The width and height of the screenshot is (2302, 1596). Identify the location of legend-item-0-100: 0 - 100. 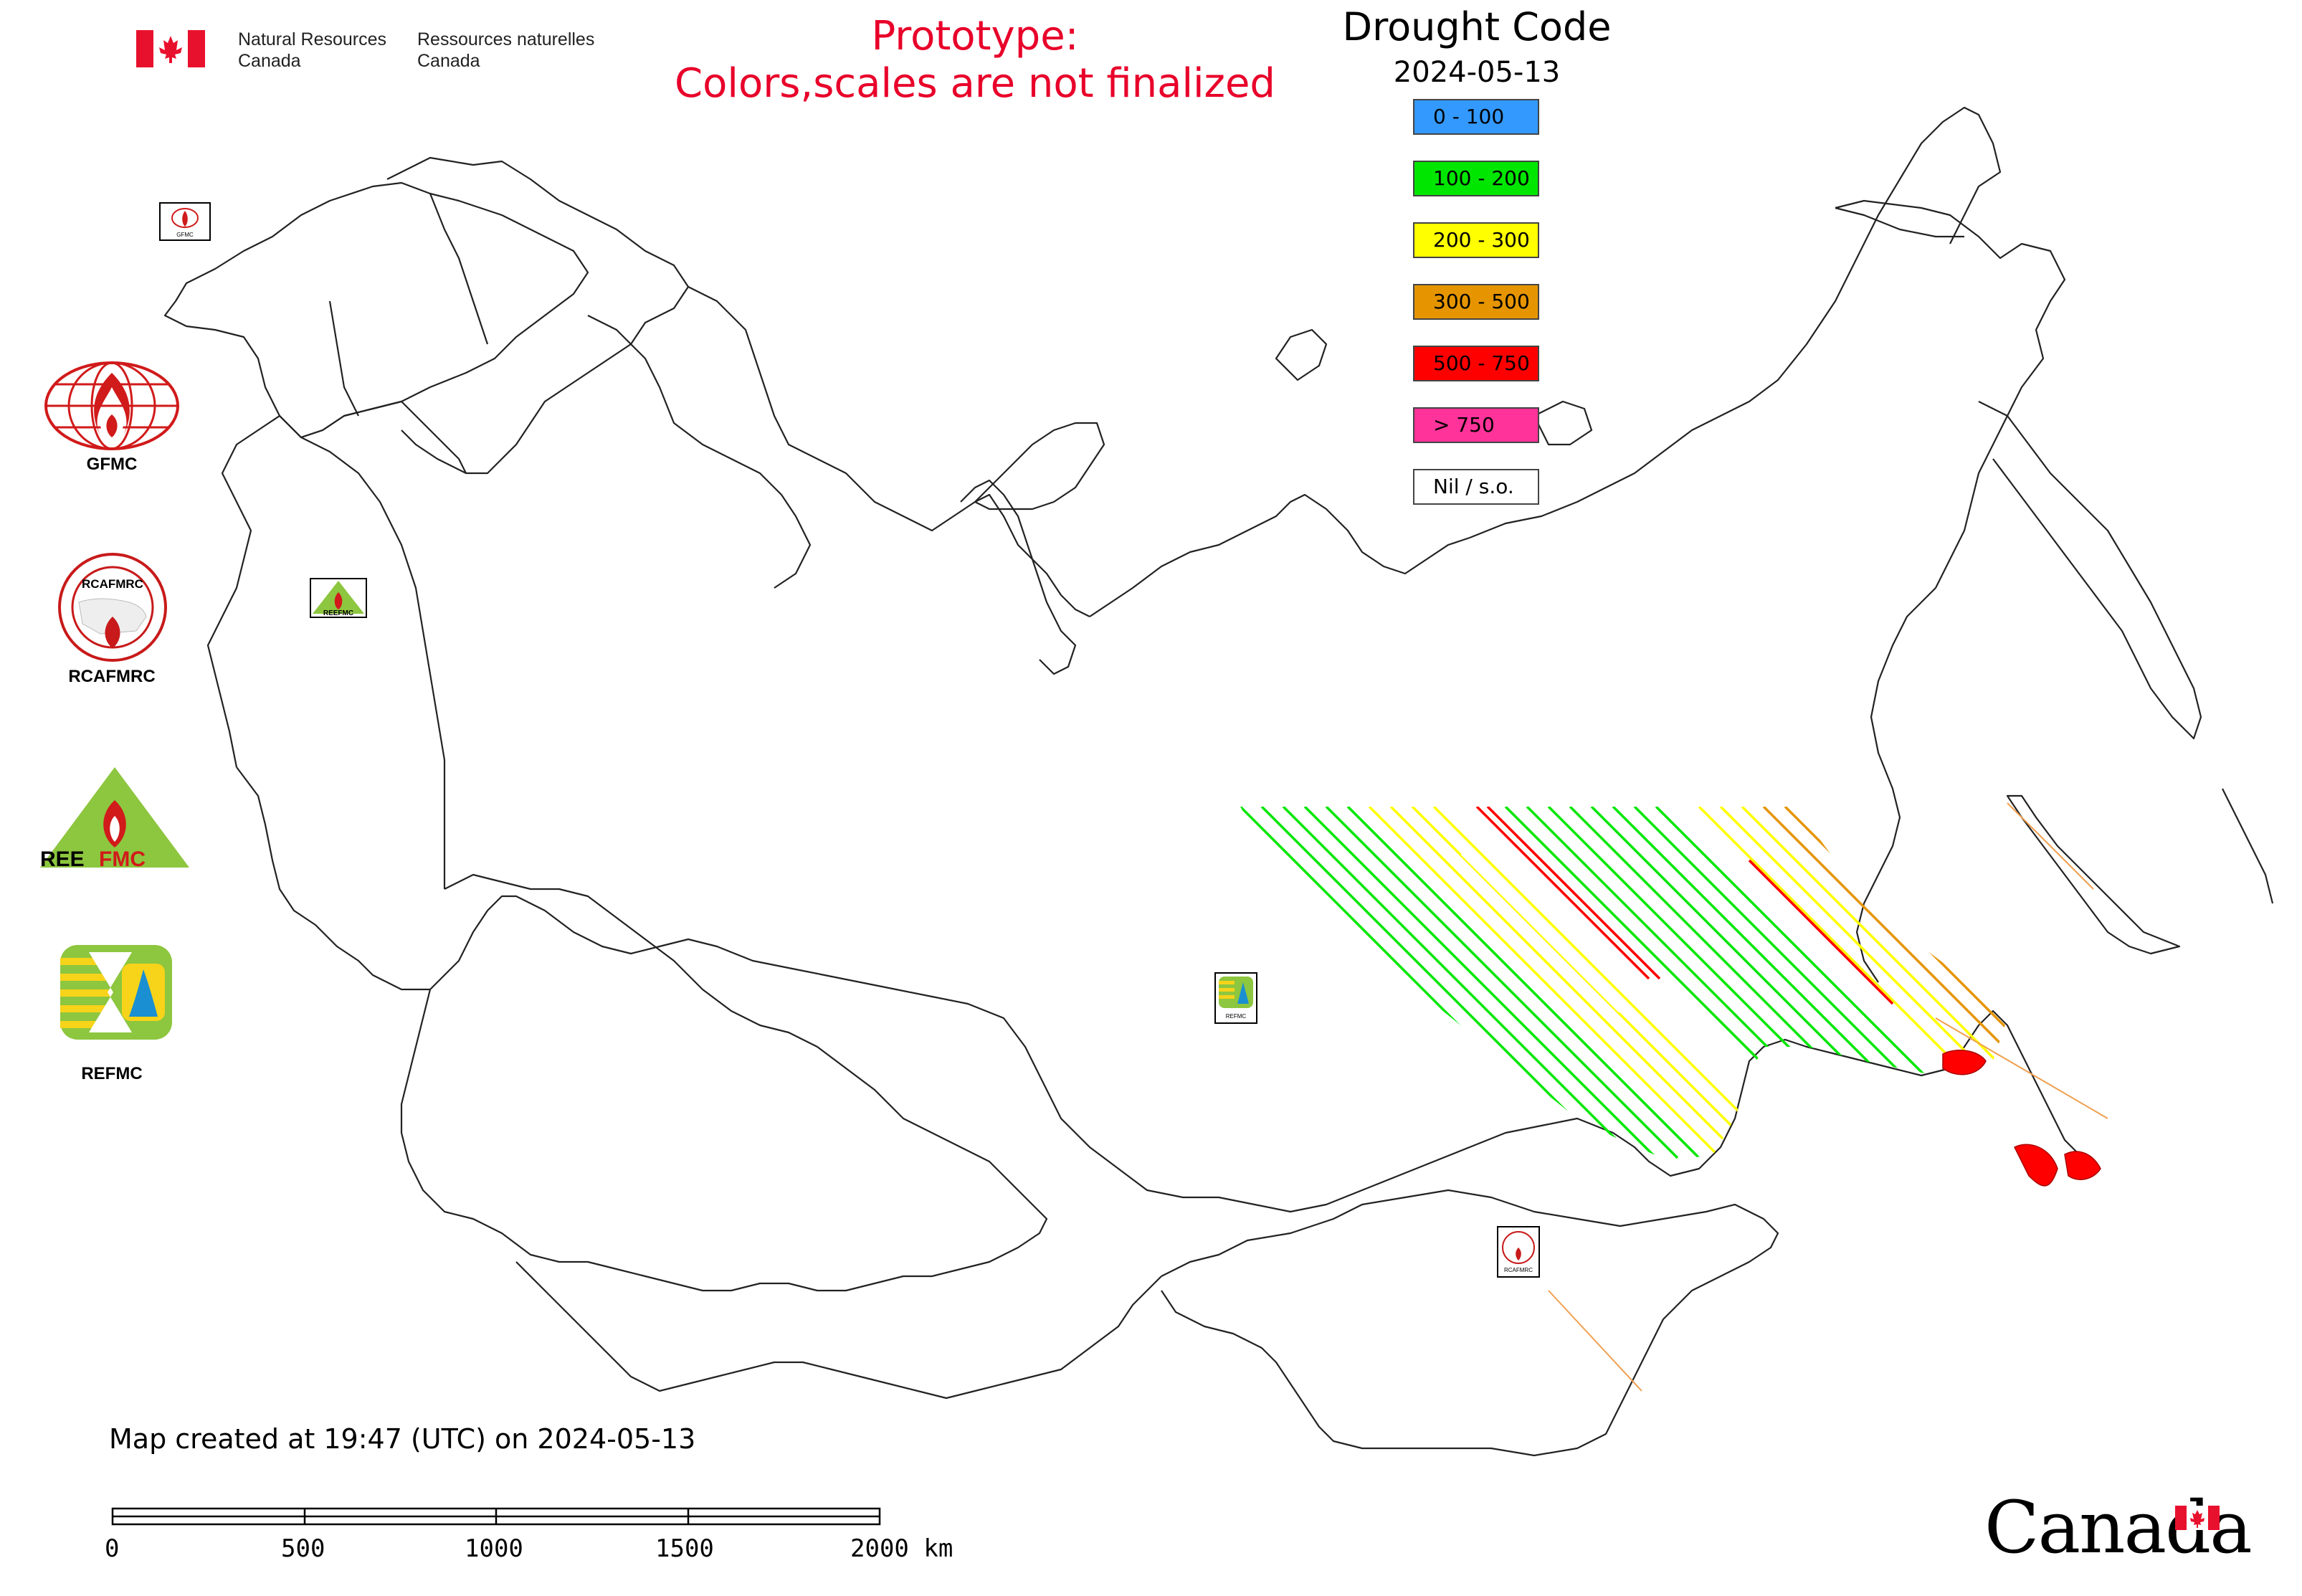
(1476, 117).